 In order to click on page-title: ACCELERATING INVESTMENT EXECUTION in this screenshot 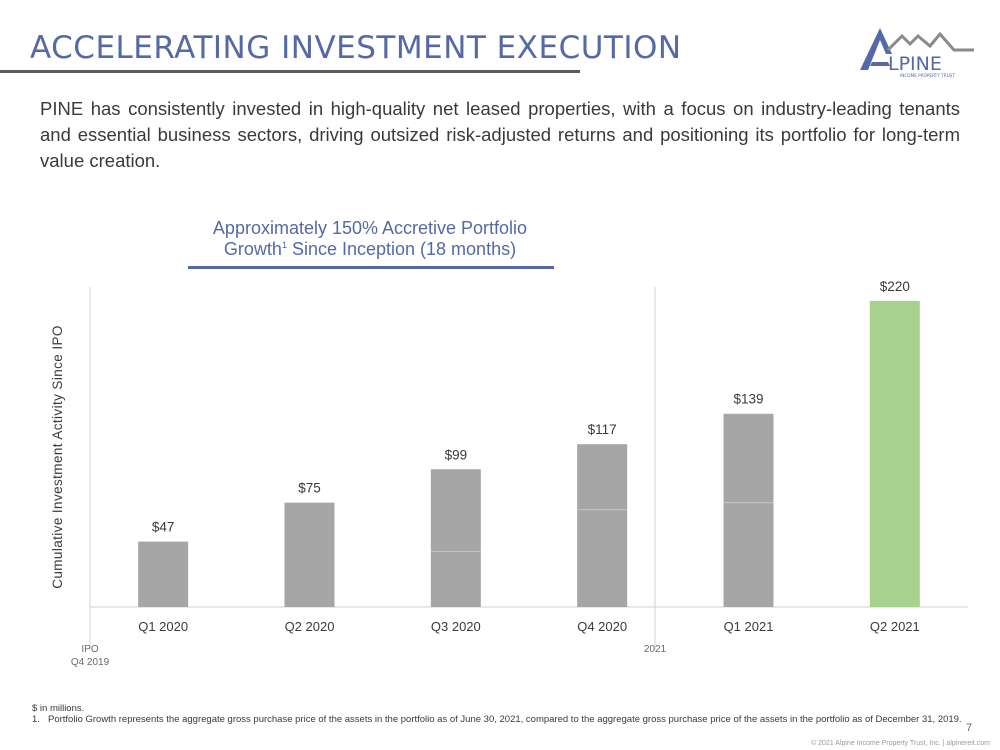, I will do `click(356, 48)`.